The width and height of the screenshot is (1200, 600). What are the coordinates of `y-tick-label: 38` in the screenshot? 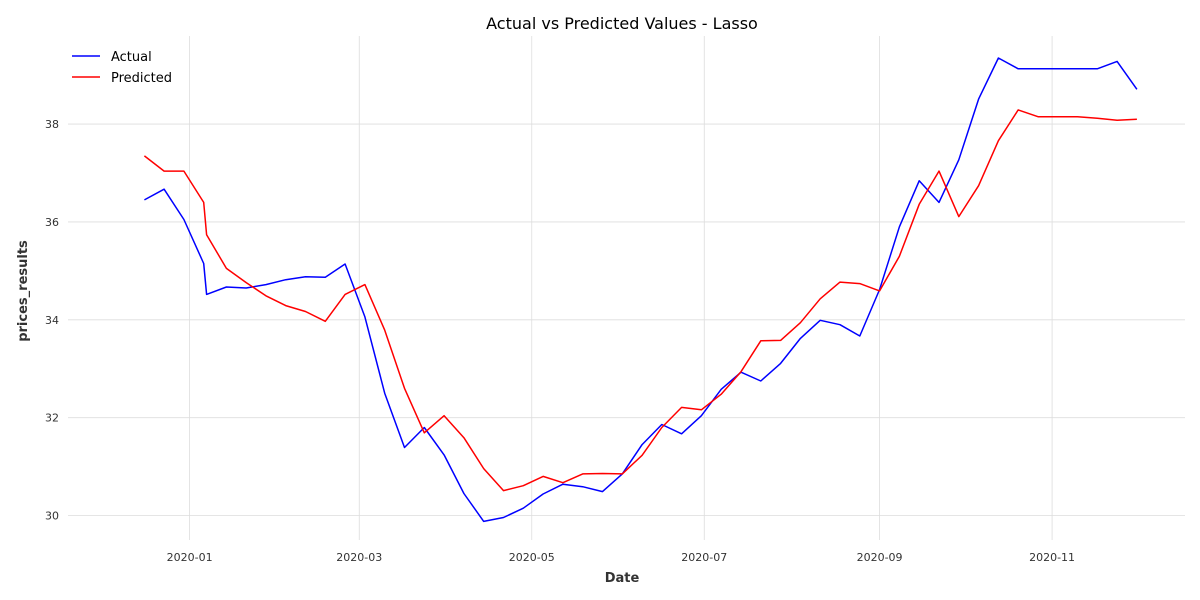 It's located at (52, 124).